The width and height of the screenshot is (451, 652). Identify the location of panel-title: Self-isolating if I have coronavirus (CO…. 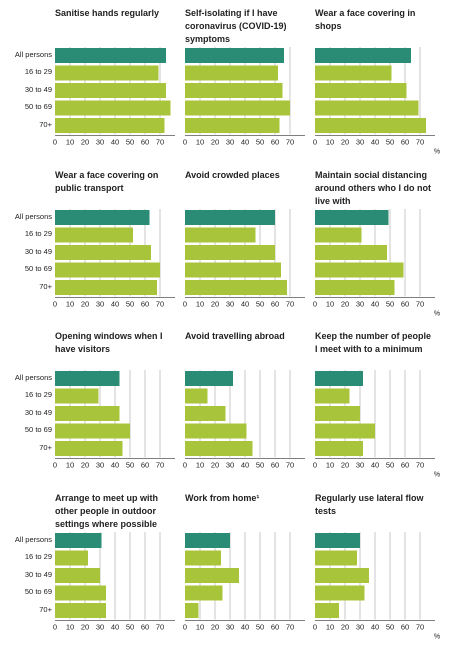
(236, 26).